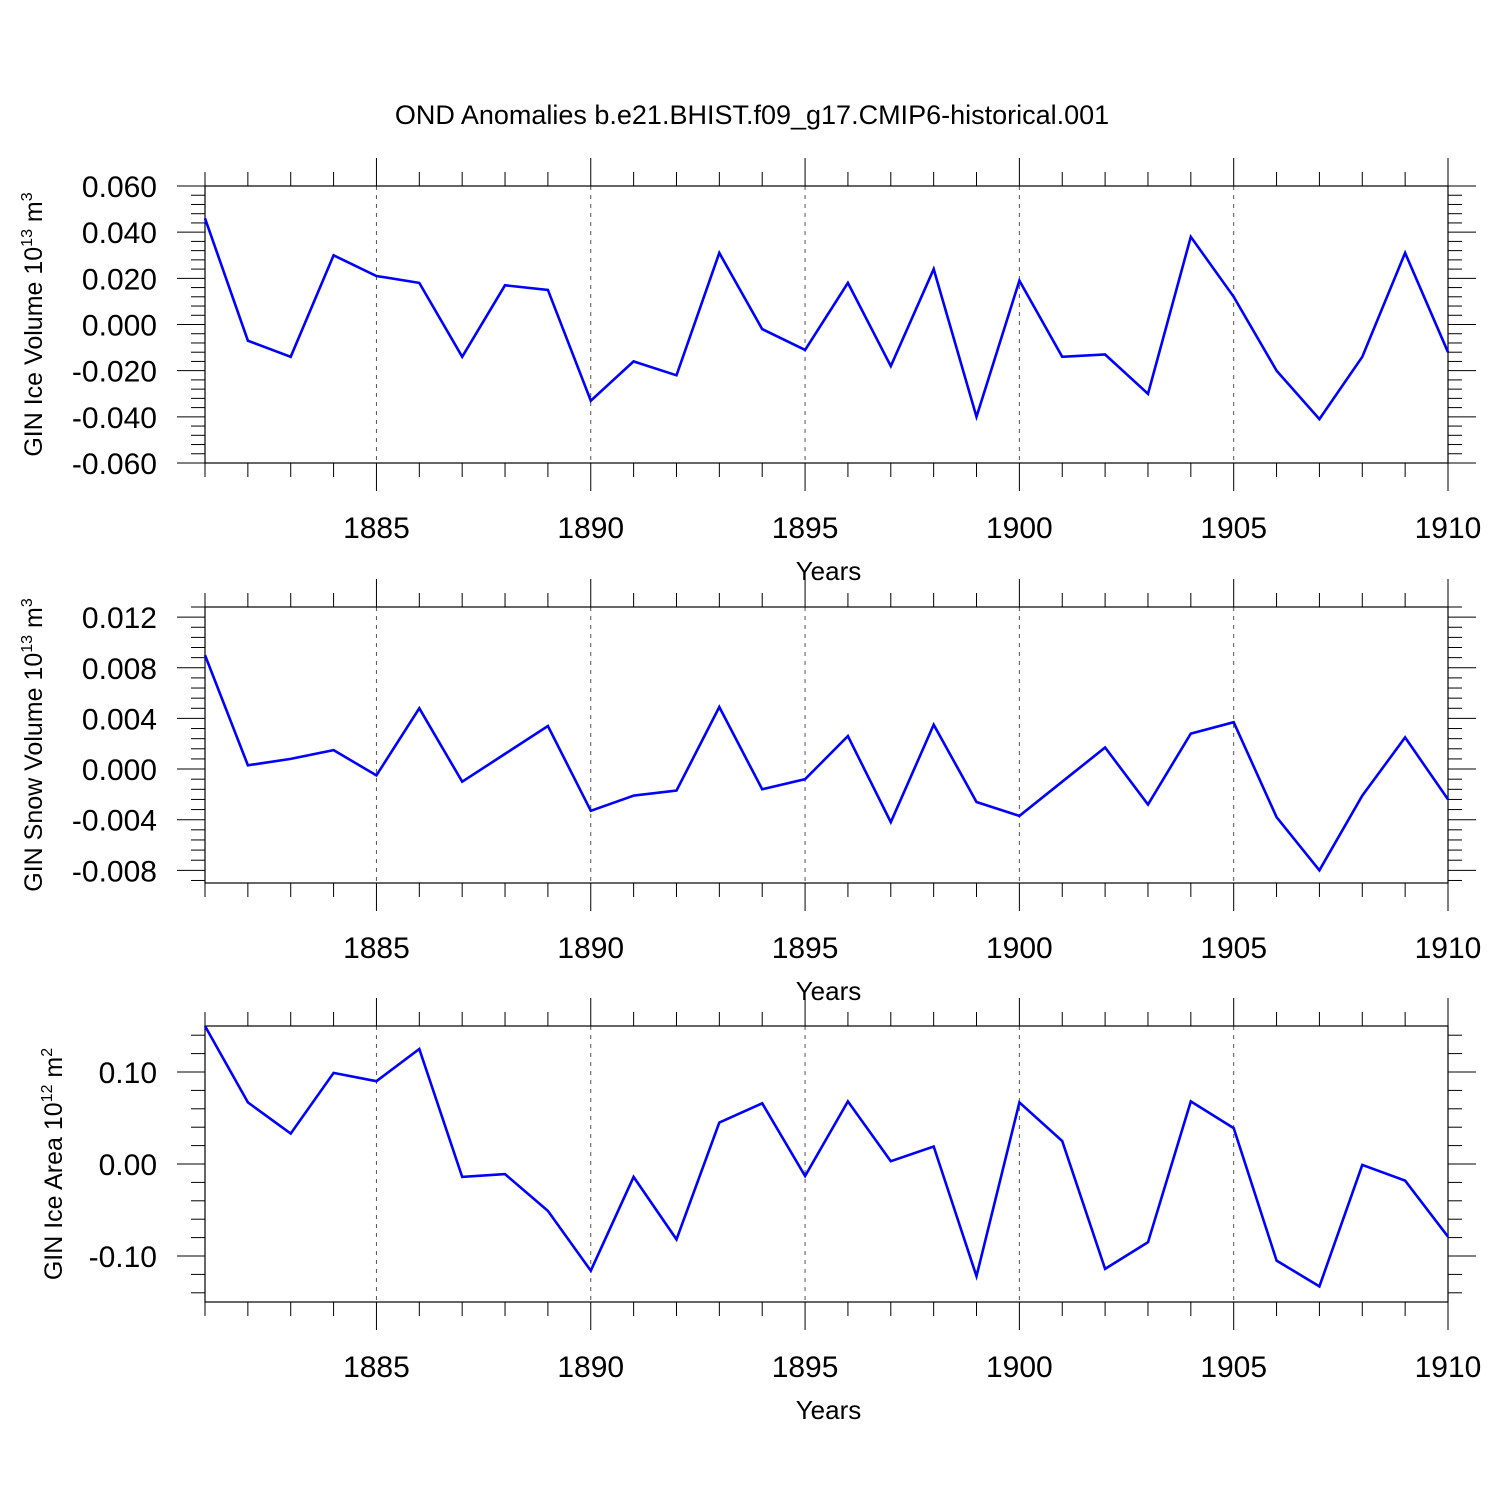  What do you see at coordinates (34, 352) in the screenshot?
I see `y-title-text: GIN Ice Volume 10` at bounding box center [34, 352].